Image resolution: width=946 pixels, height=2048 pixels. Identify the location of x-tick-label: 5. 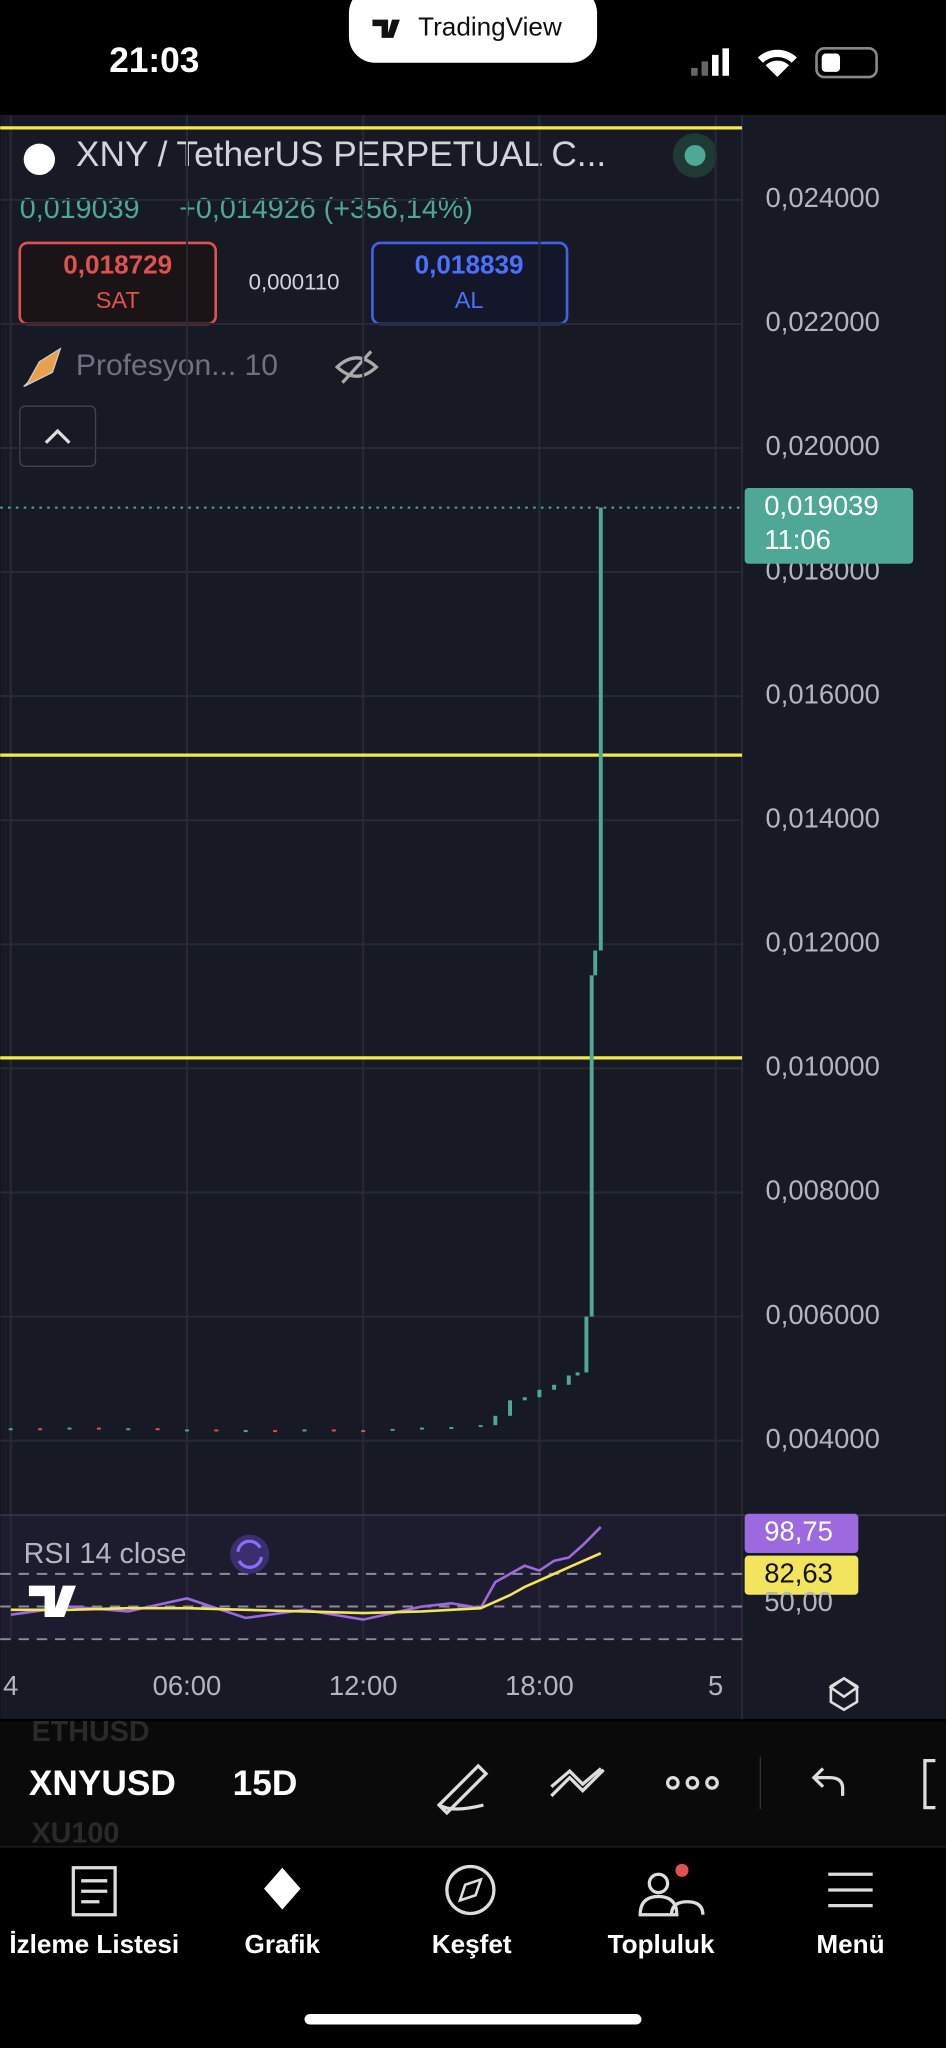
(715, 1685).